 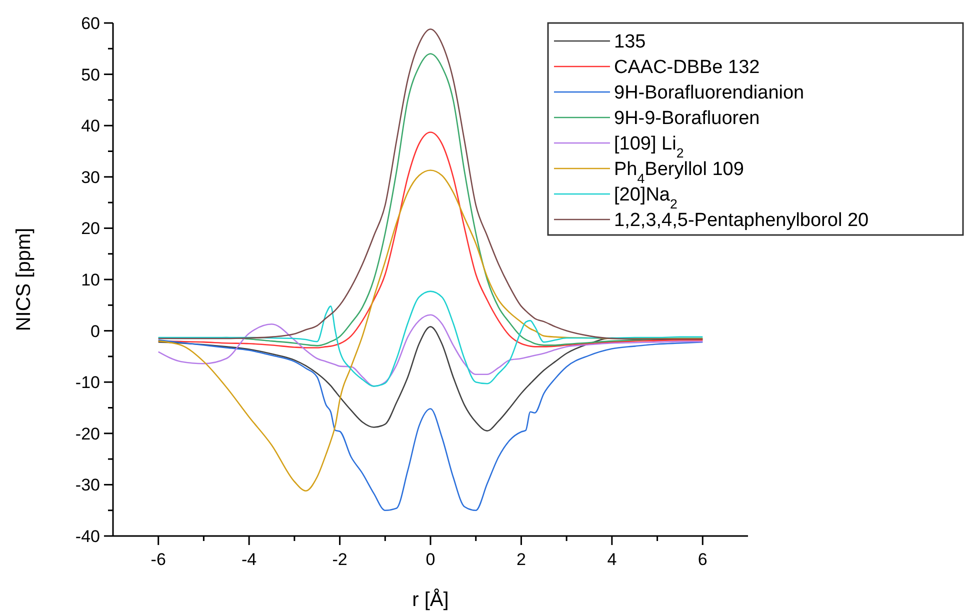 What do you see at coordinates (430, 599) in the screenshot?
I see `x-axis-title: r [Å]` at bounding box center [430, 599].